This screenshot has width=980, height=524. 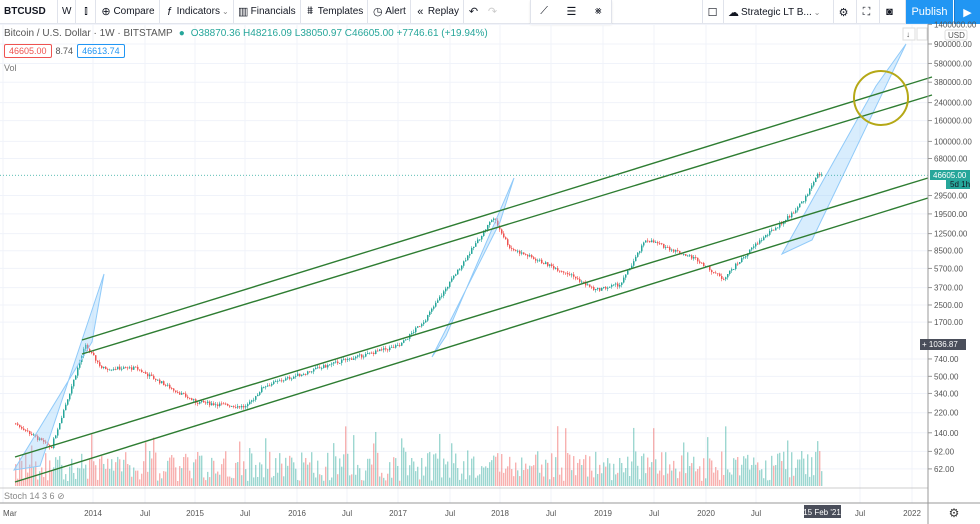 I want to click on fullscreen-button: ⛶, so click(x=868, y=12).